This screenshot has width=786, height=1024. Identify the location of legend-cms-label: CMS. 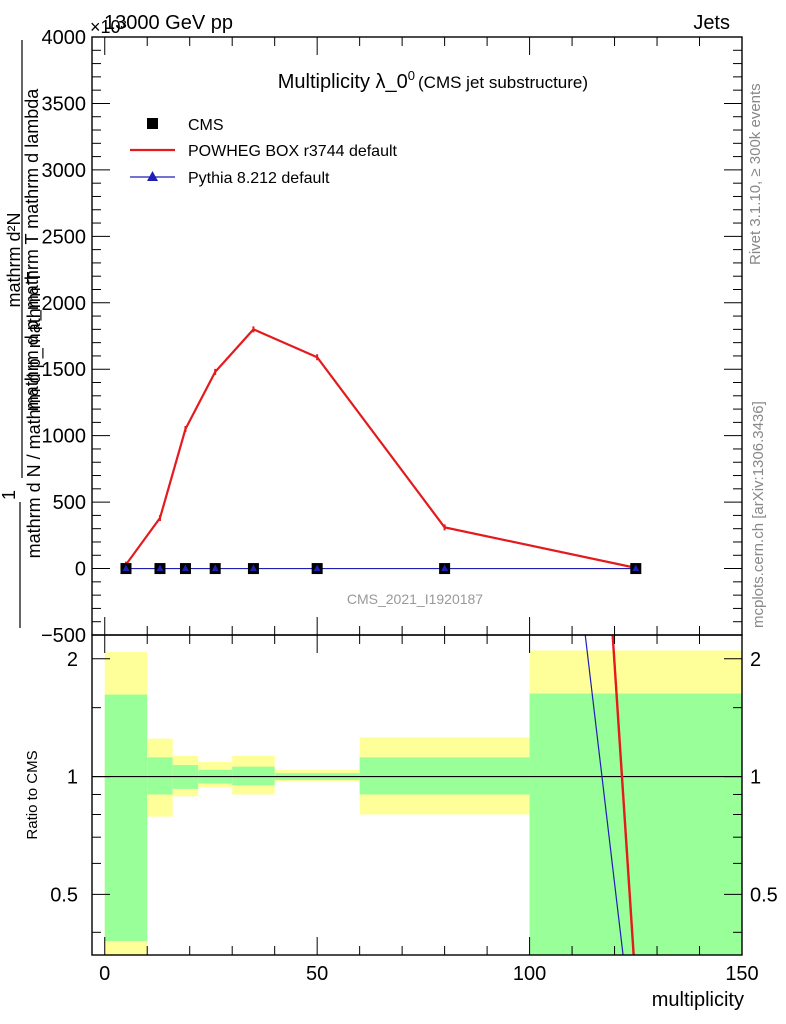
(206, 125).